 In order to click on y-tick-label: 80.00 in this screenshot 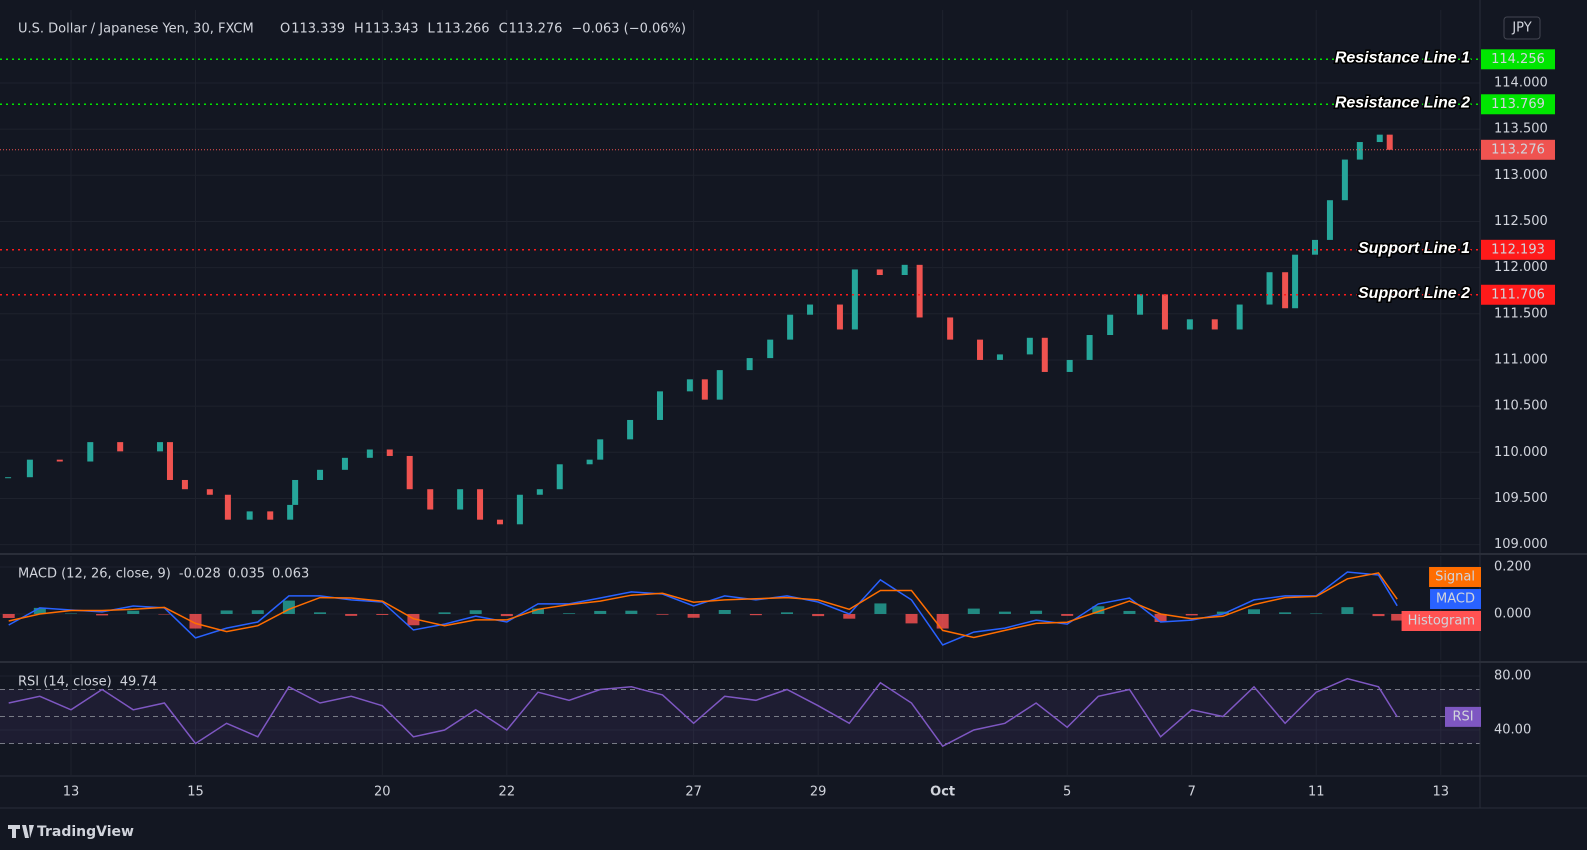, I will do `click(1512, 676)`.